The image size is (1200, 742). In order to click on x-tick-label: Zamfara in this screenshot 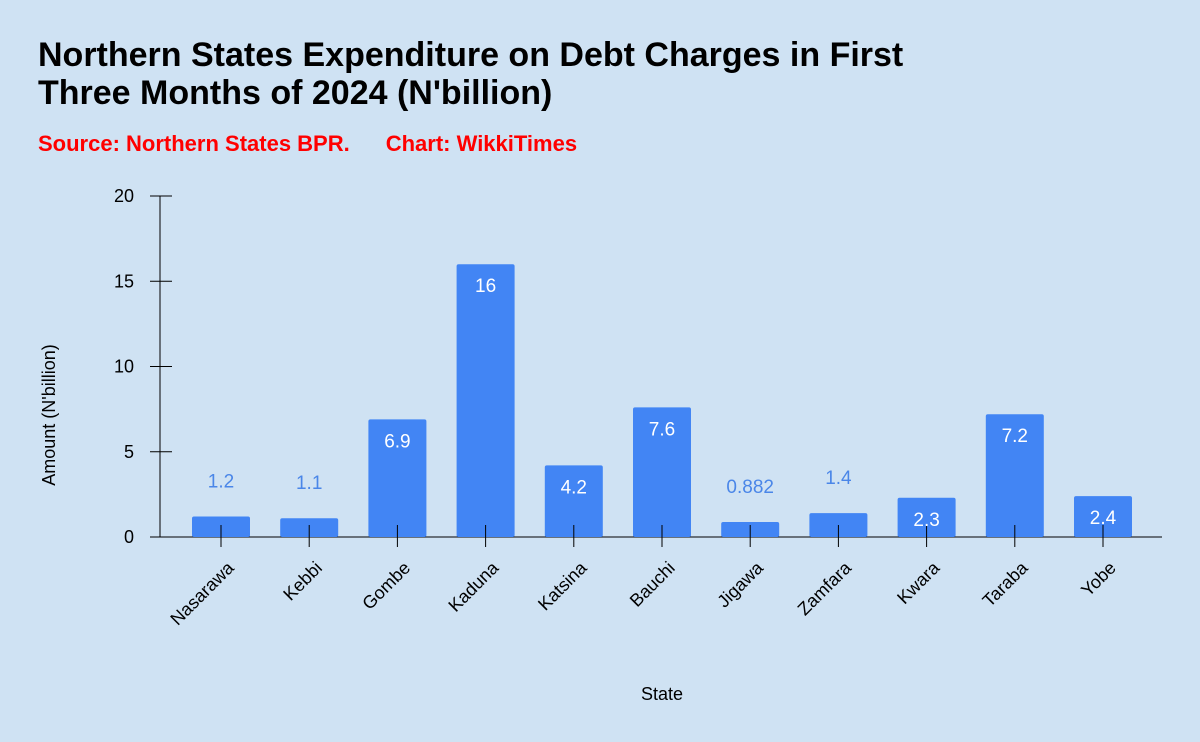, I will do `click(825, 588)`.